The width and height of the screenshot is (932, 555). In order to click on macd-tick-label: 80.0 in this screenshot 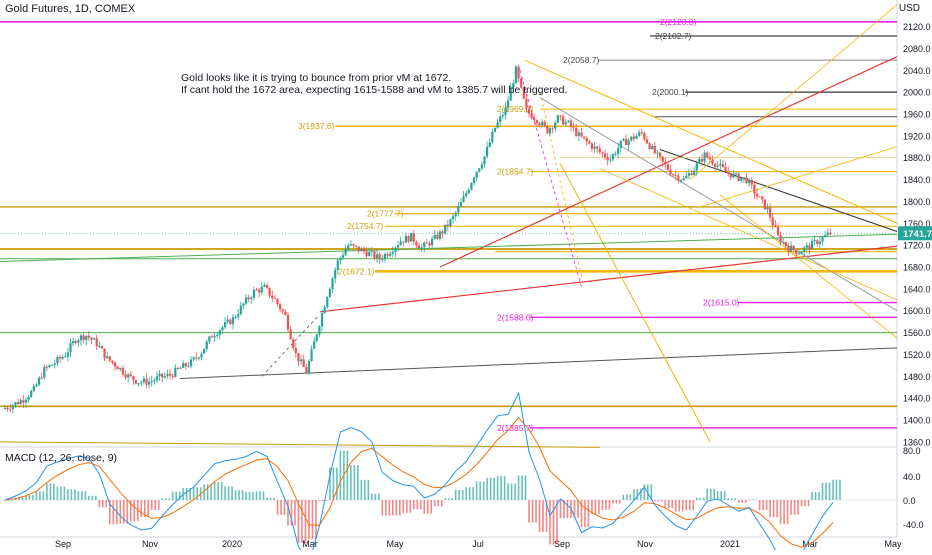, I will do `click(912, 451)`.